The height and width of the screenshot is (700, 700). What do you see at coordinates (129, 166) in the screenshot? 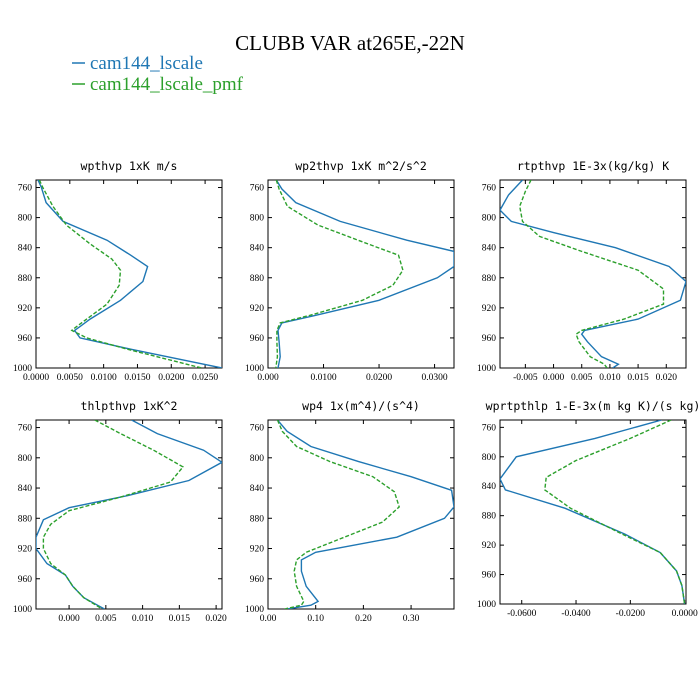
I see `panel-title: wpthvp 1xK m/s` at bounding box center [129, 166].